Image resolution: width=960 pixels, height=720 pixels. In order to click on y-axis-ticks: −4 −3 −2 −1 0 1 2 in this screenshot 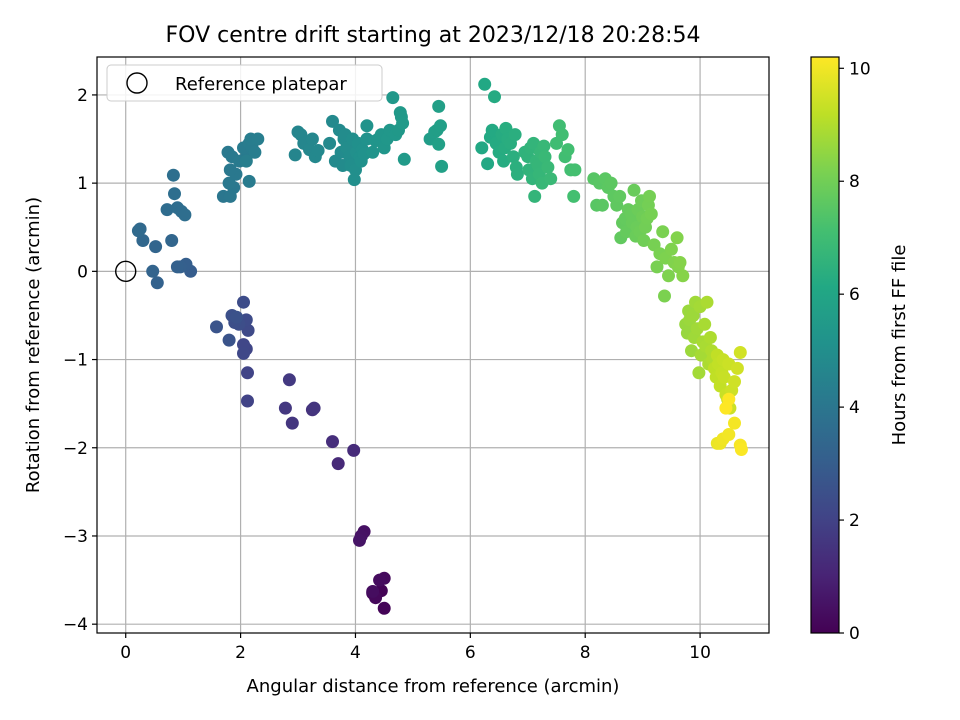, I will do `click(80, 360)`.